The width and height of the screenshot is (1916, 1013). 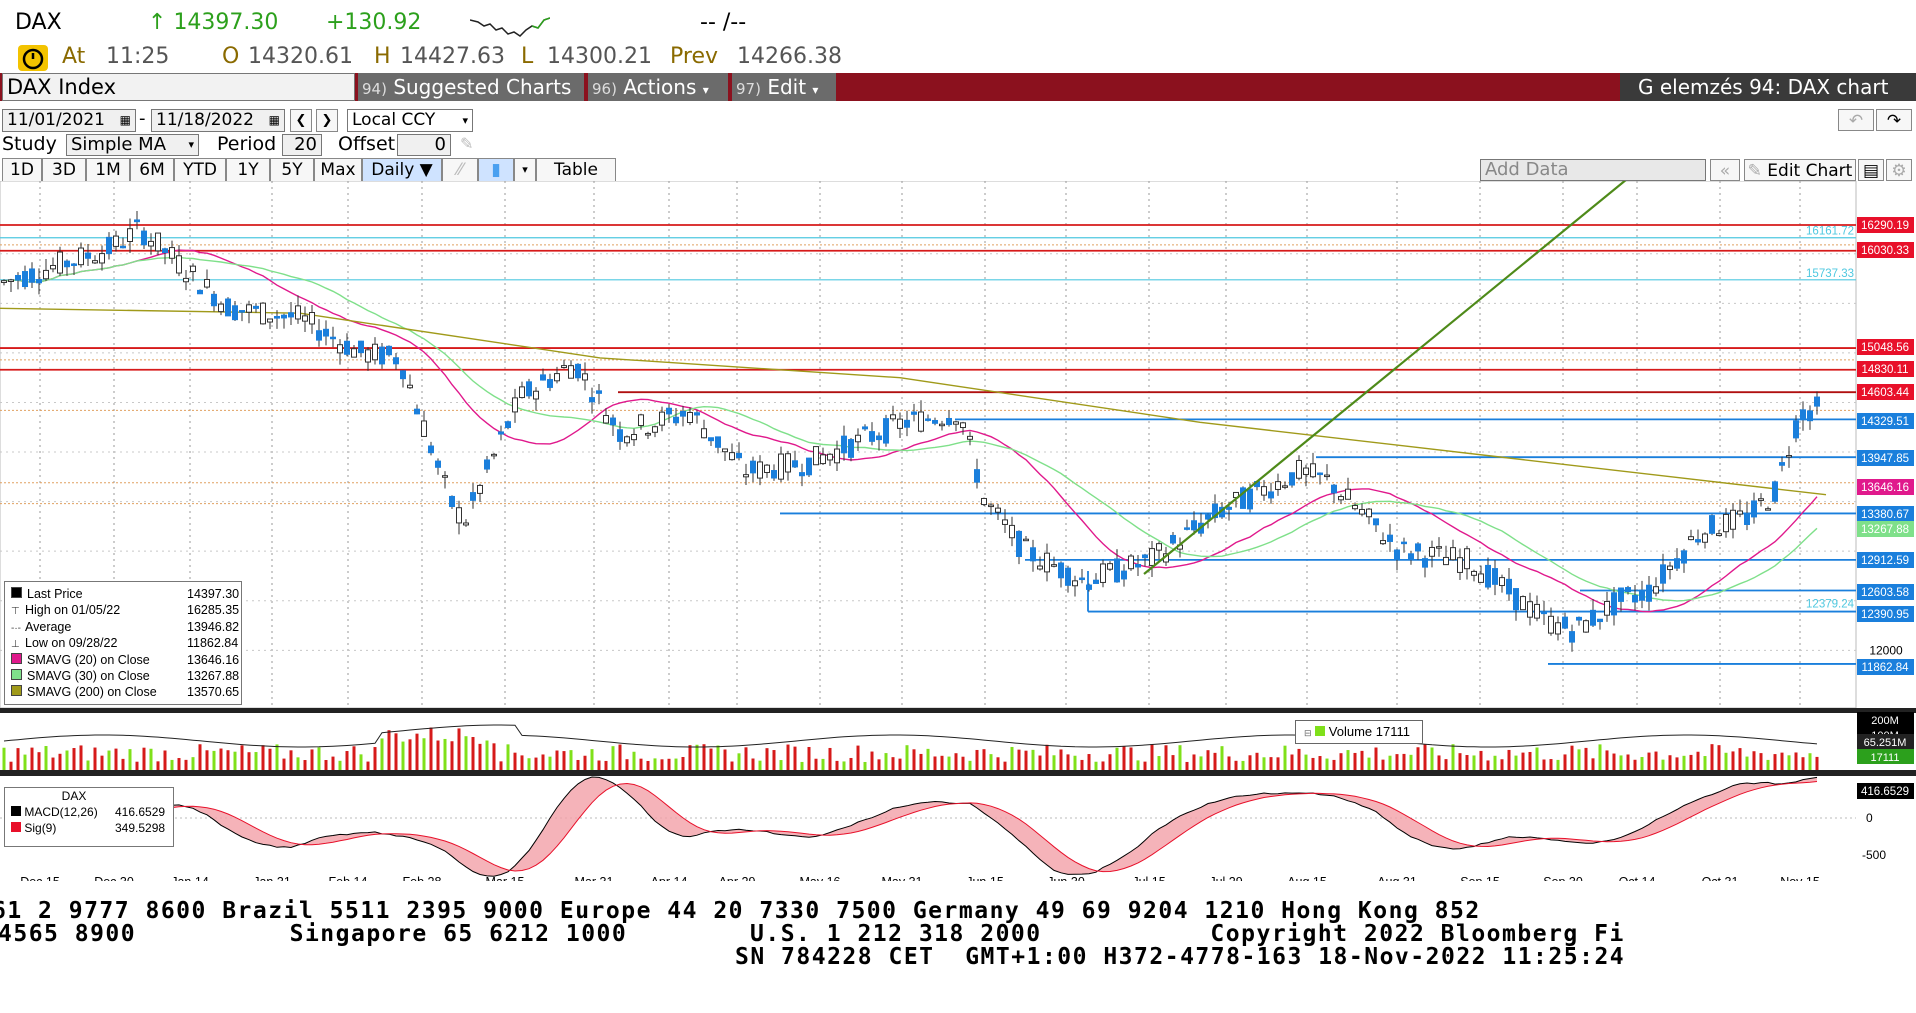 What do you see at coordinates (248, 170) in the screenshot?
I see `period-1y-button: 1Y` at bounding box center [248, 170].